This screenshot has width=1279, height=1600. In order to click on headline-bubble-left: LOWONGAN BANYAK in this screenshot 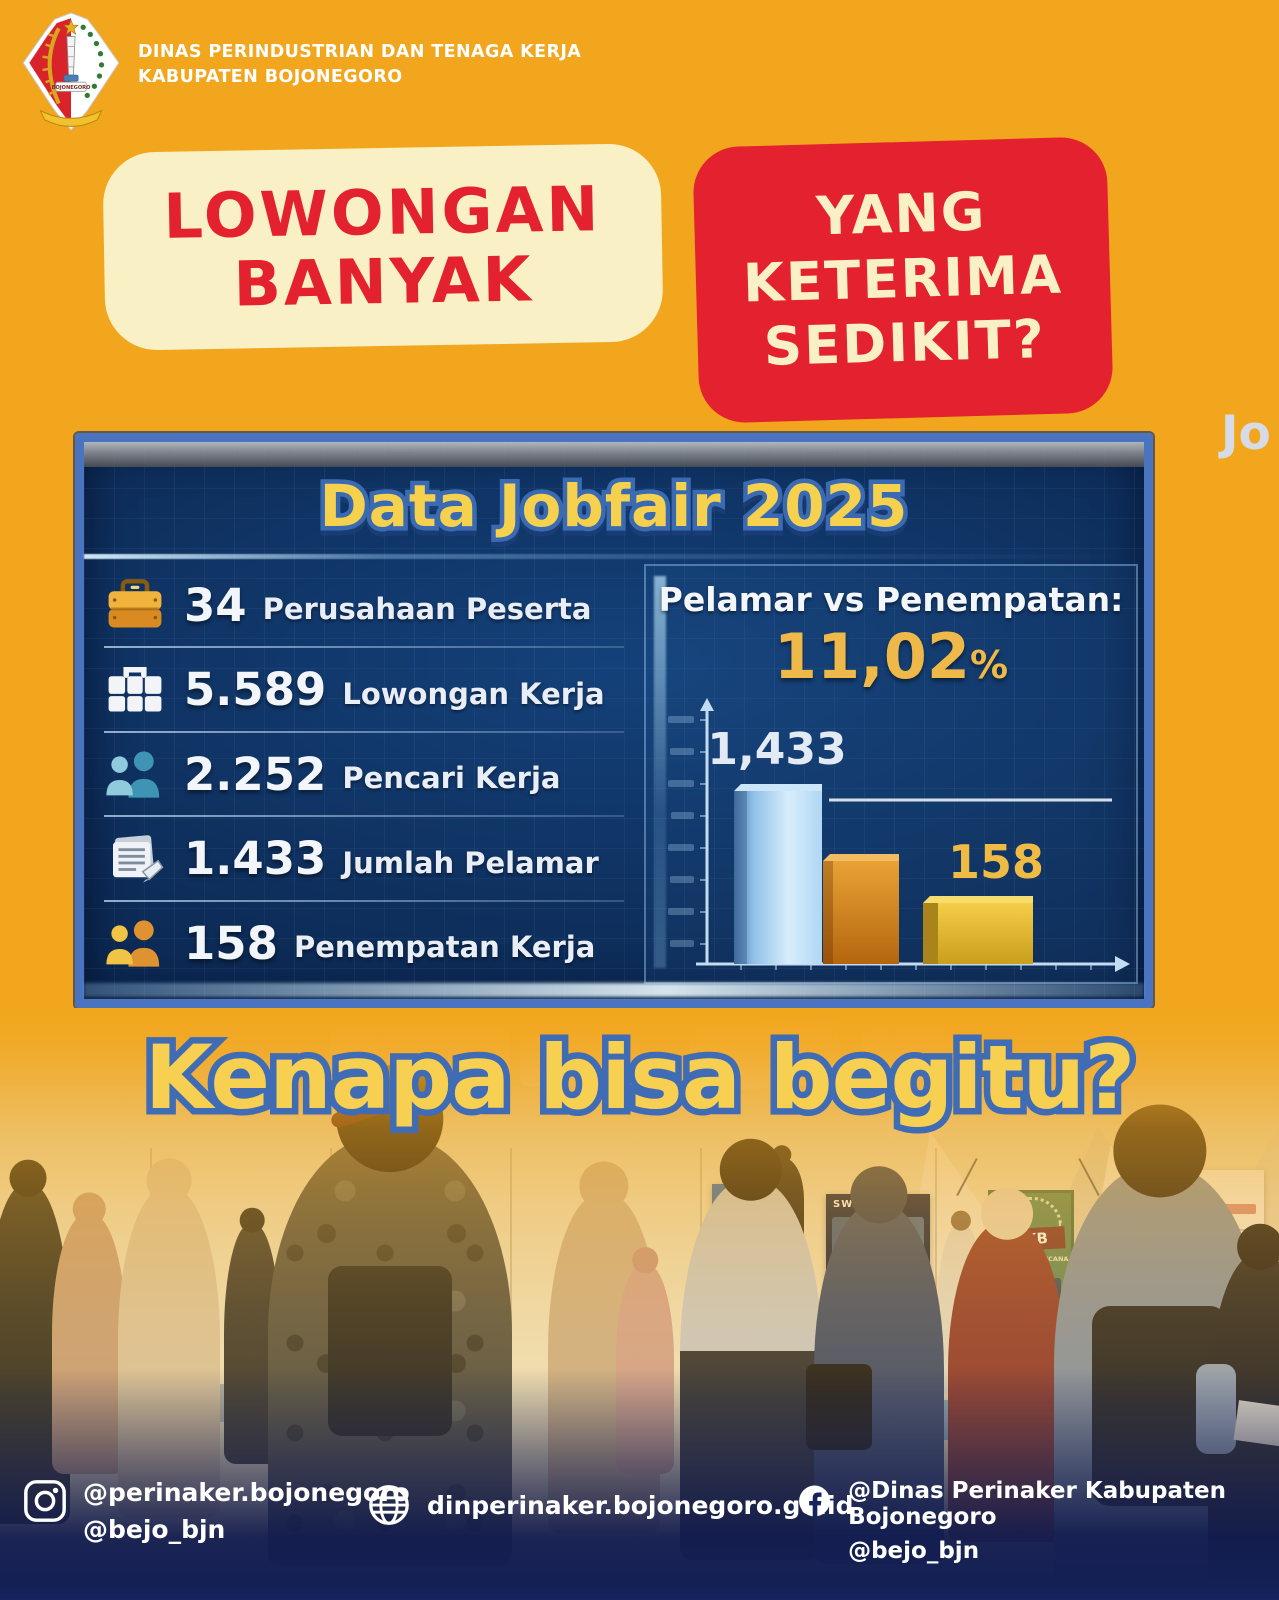, I will do `click(383, 247)`.